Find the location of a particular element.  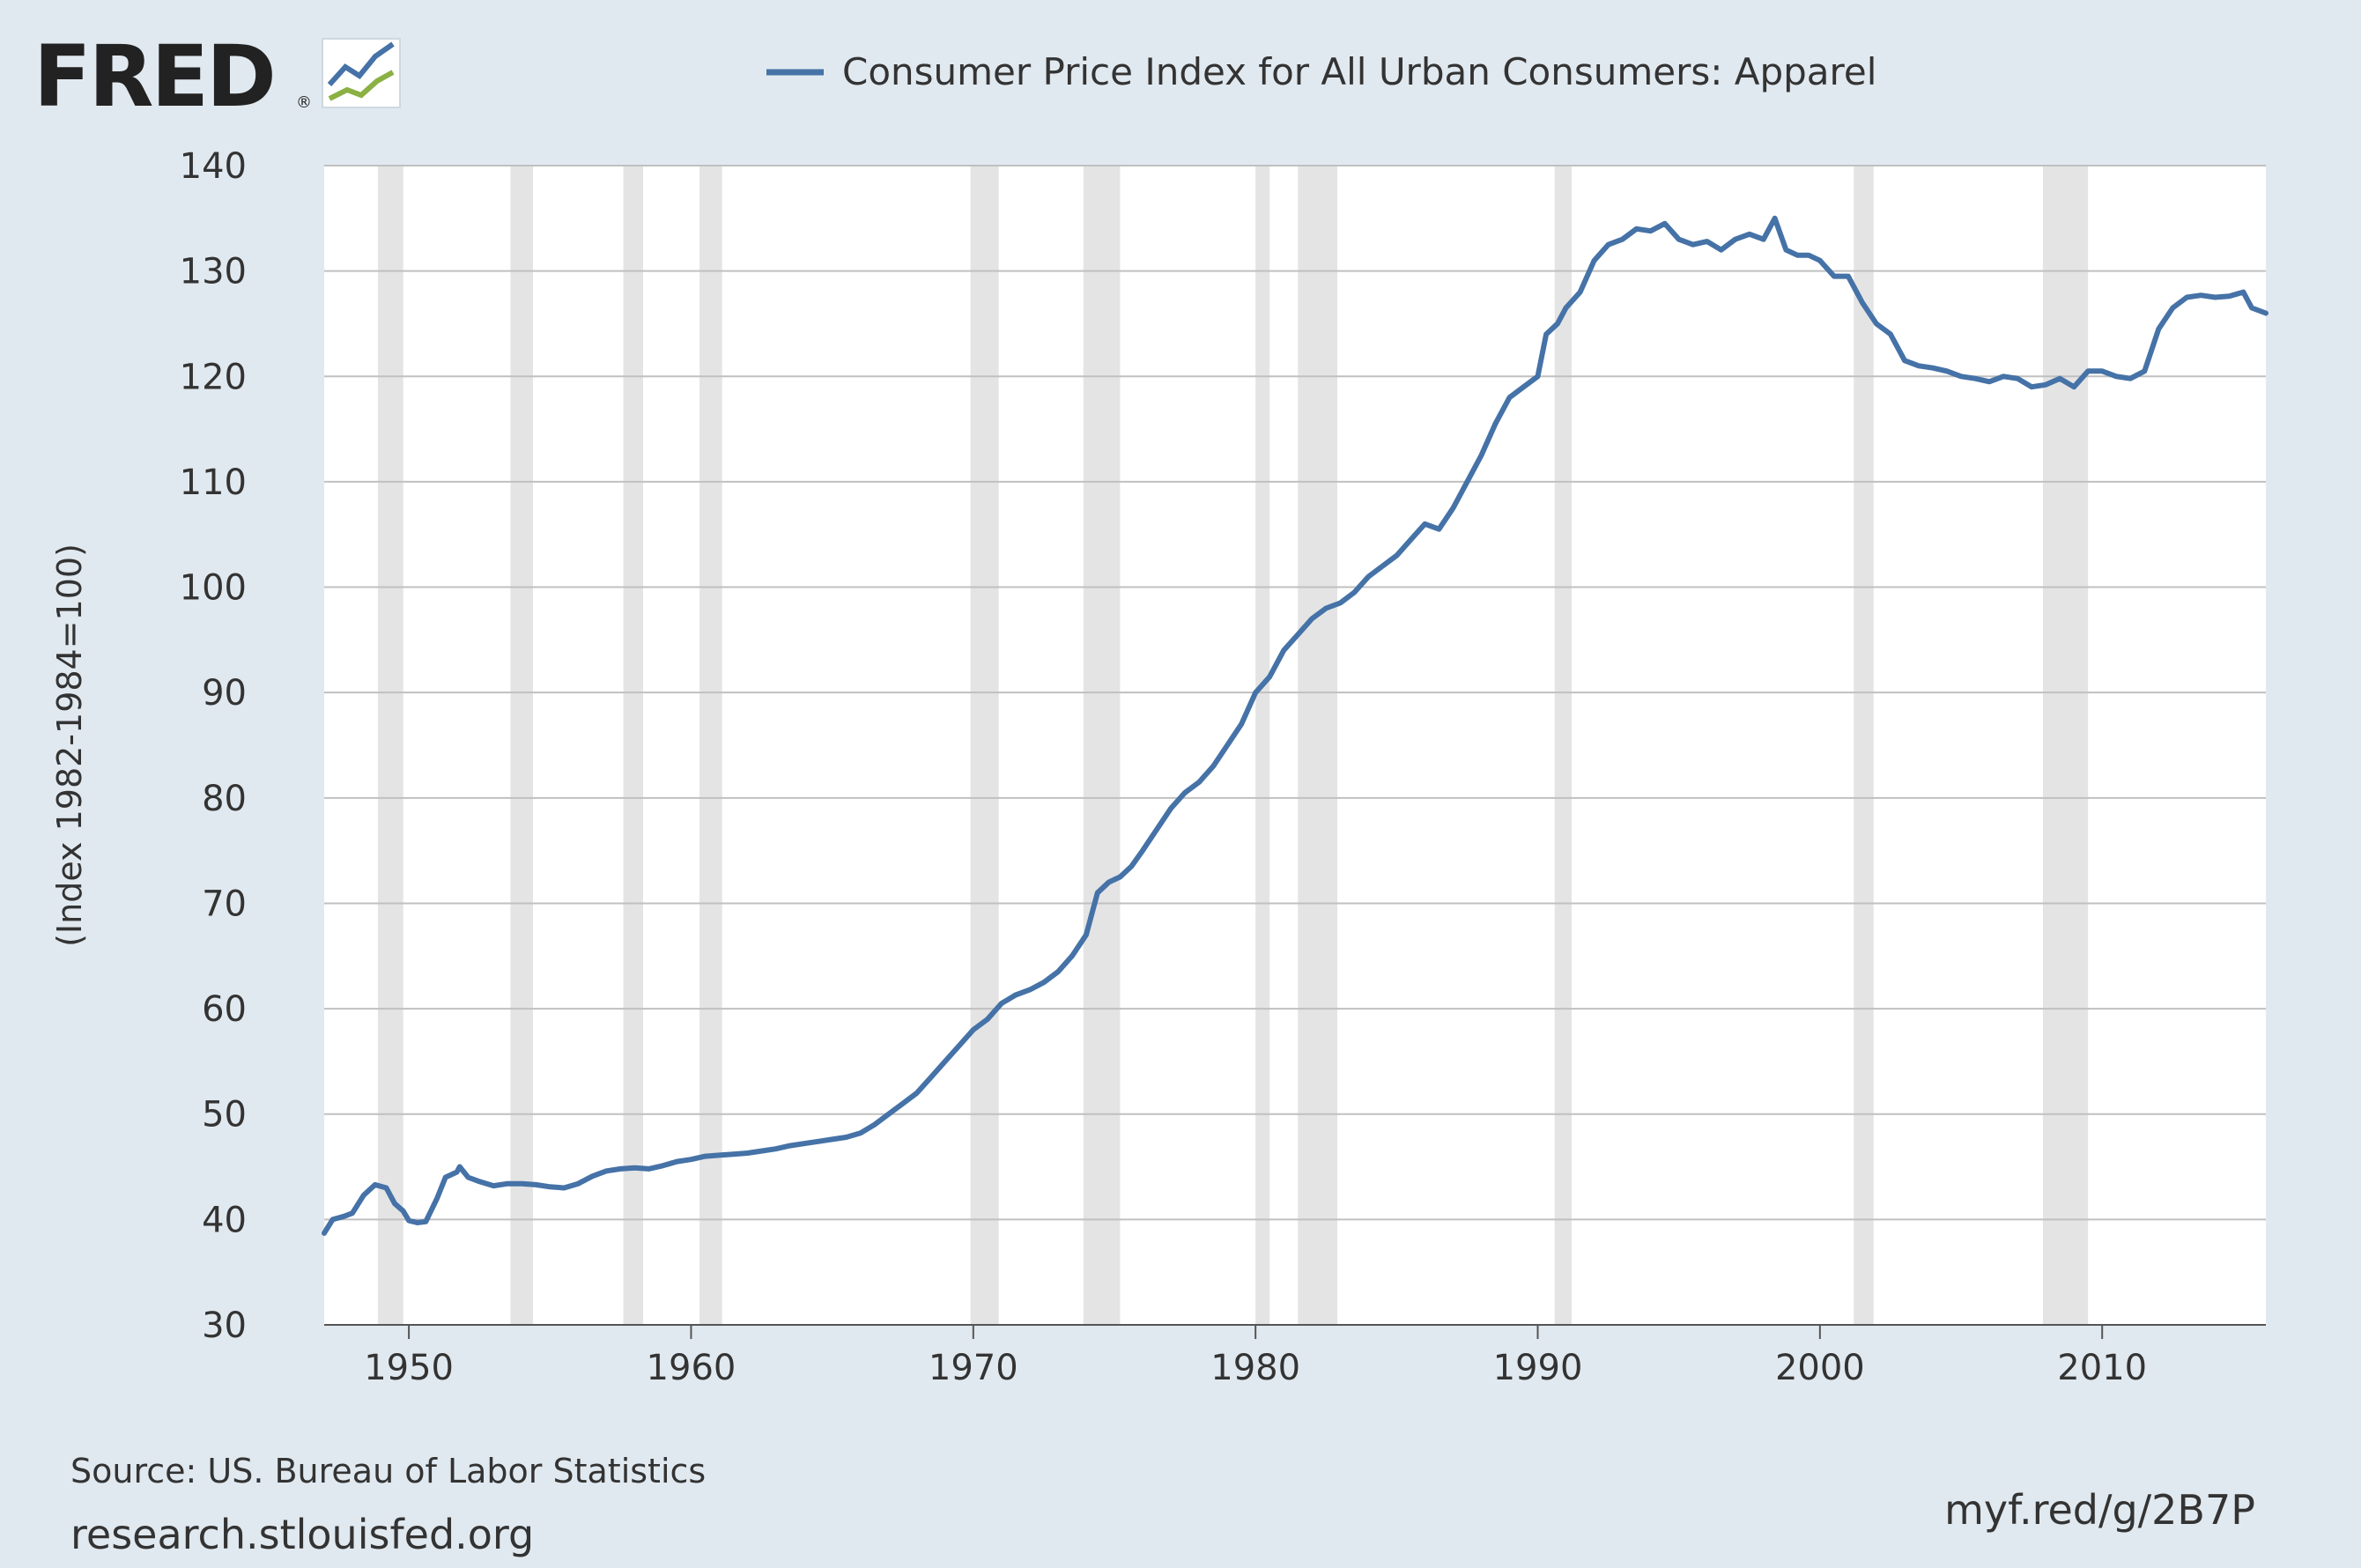

x-tick-label-1960: 1960 is located at coordinates (691, 1368).